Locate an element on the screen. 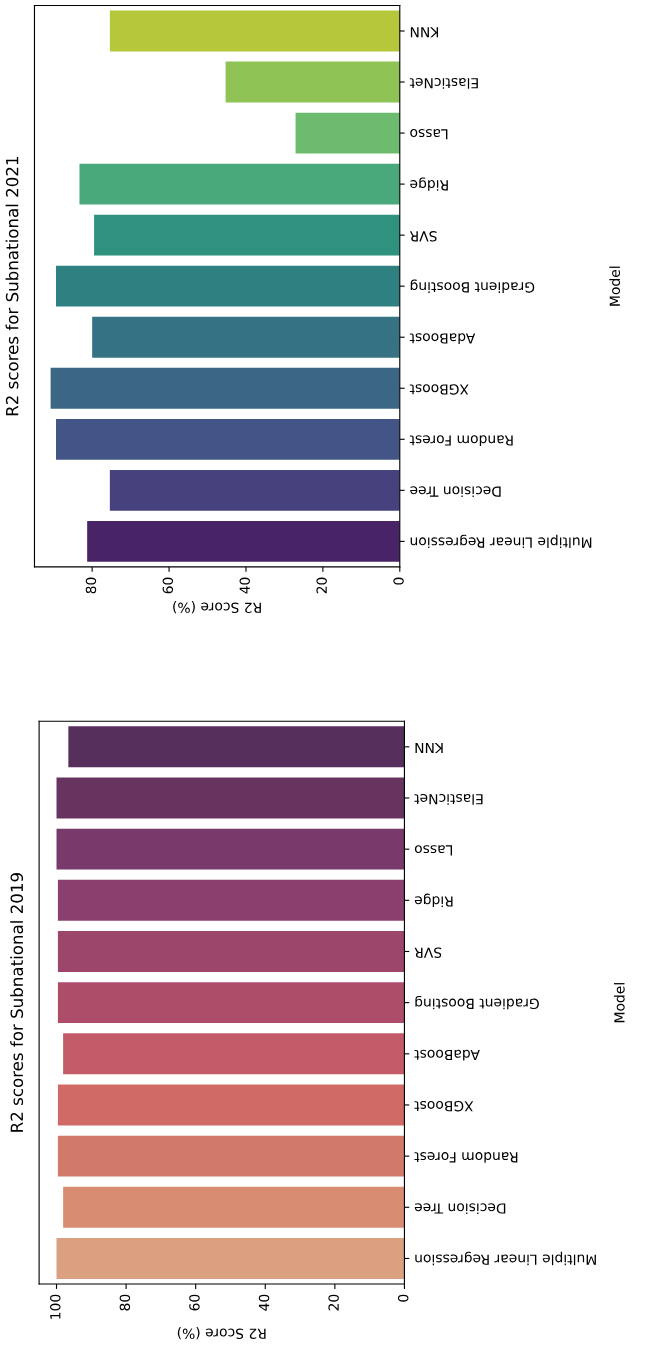 The width and height of the screenshot is (663, 1366). text: R2 scores for Subnational 2021 is located at coordinates (12, 286).